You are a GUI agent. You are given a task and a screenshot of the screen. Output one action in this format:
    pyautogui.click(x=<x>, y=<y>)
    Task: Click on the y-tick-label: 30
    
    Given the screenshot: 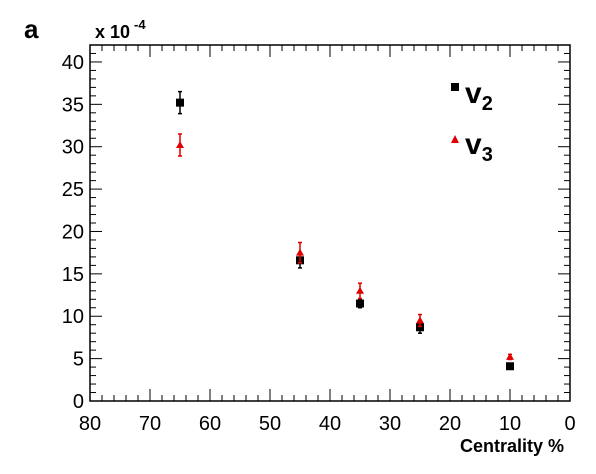 What is the action you would take?
    pyautogui.click(x=73, y=148)
    